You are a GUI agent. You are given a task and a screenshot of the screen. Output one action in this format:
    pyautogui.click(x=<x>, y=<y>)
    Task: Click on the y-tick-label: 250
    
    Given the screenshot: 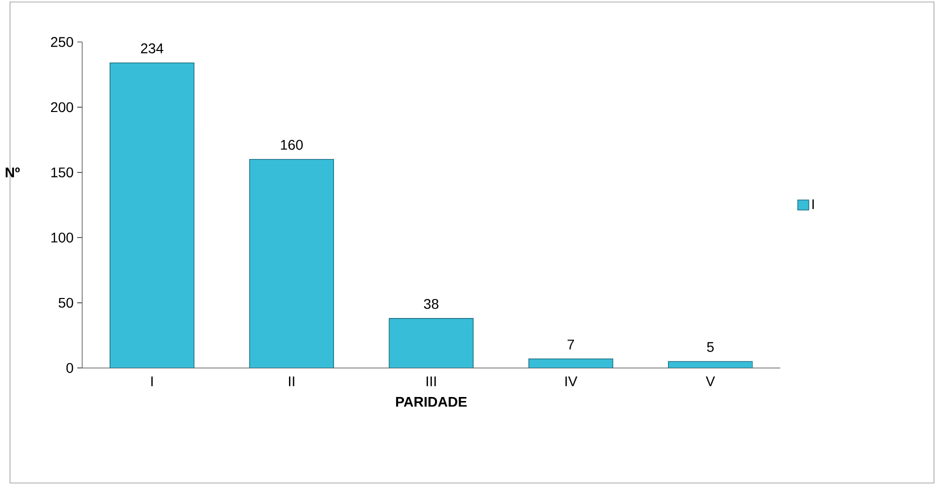 What is the action you would take?
    pyautogui.click(x=62, y=42)
    